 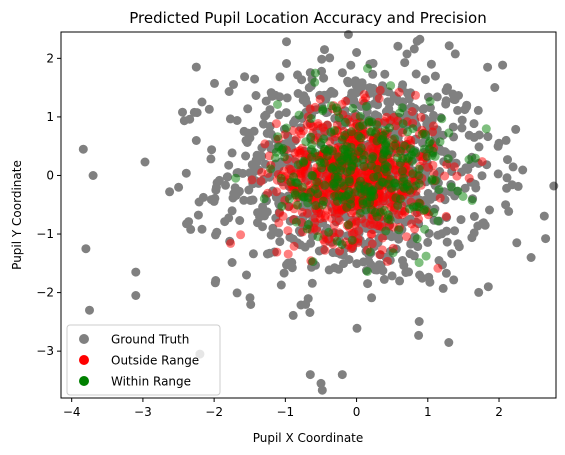 What do you see at coordinates (84, 381) in the screenshot?
I see `legend-marker-within-range` at bounding box center [84, 381].